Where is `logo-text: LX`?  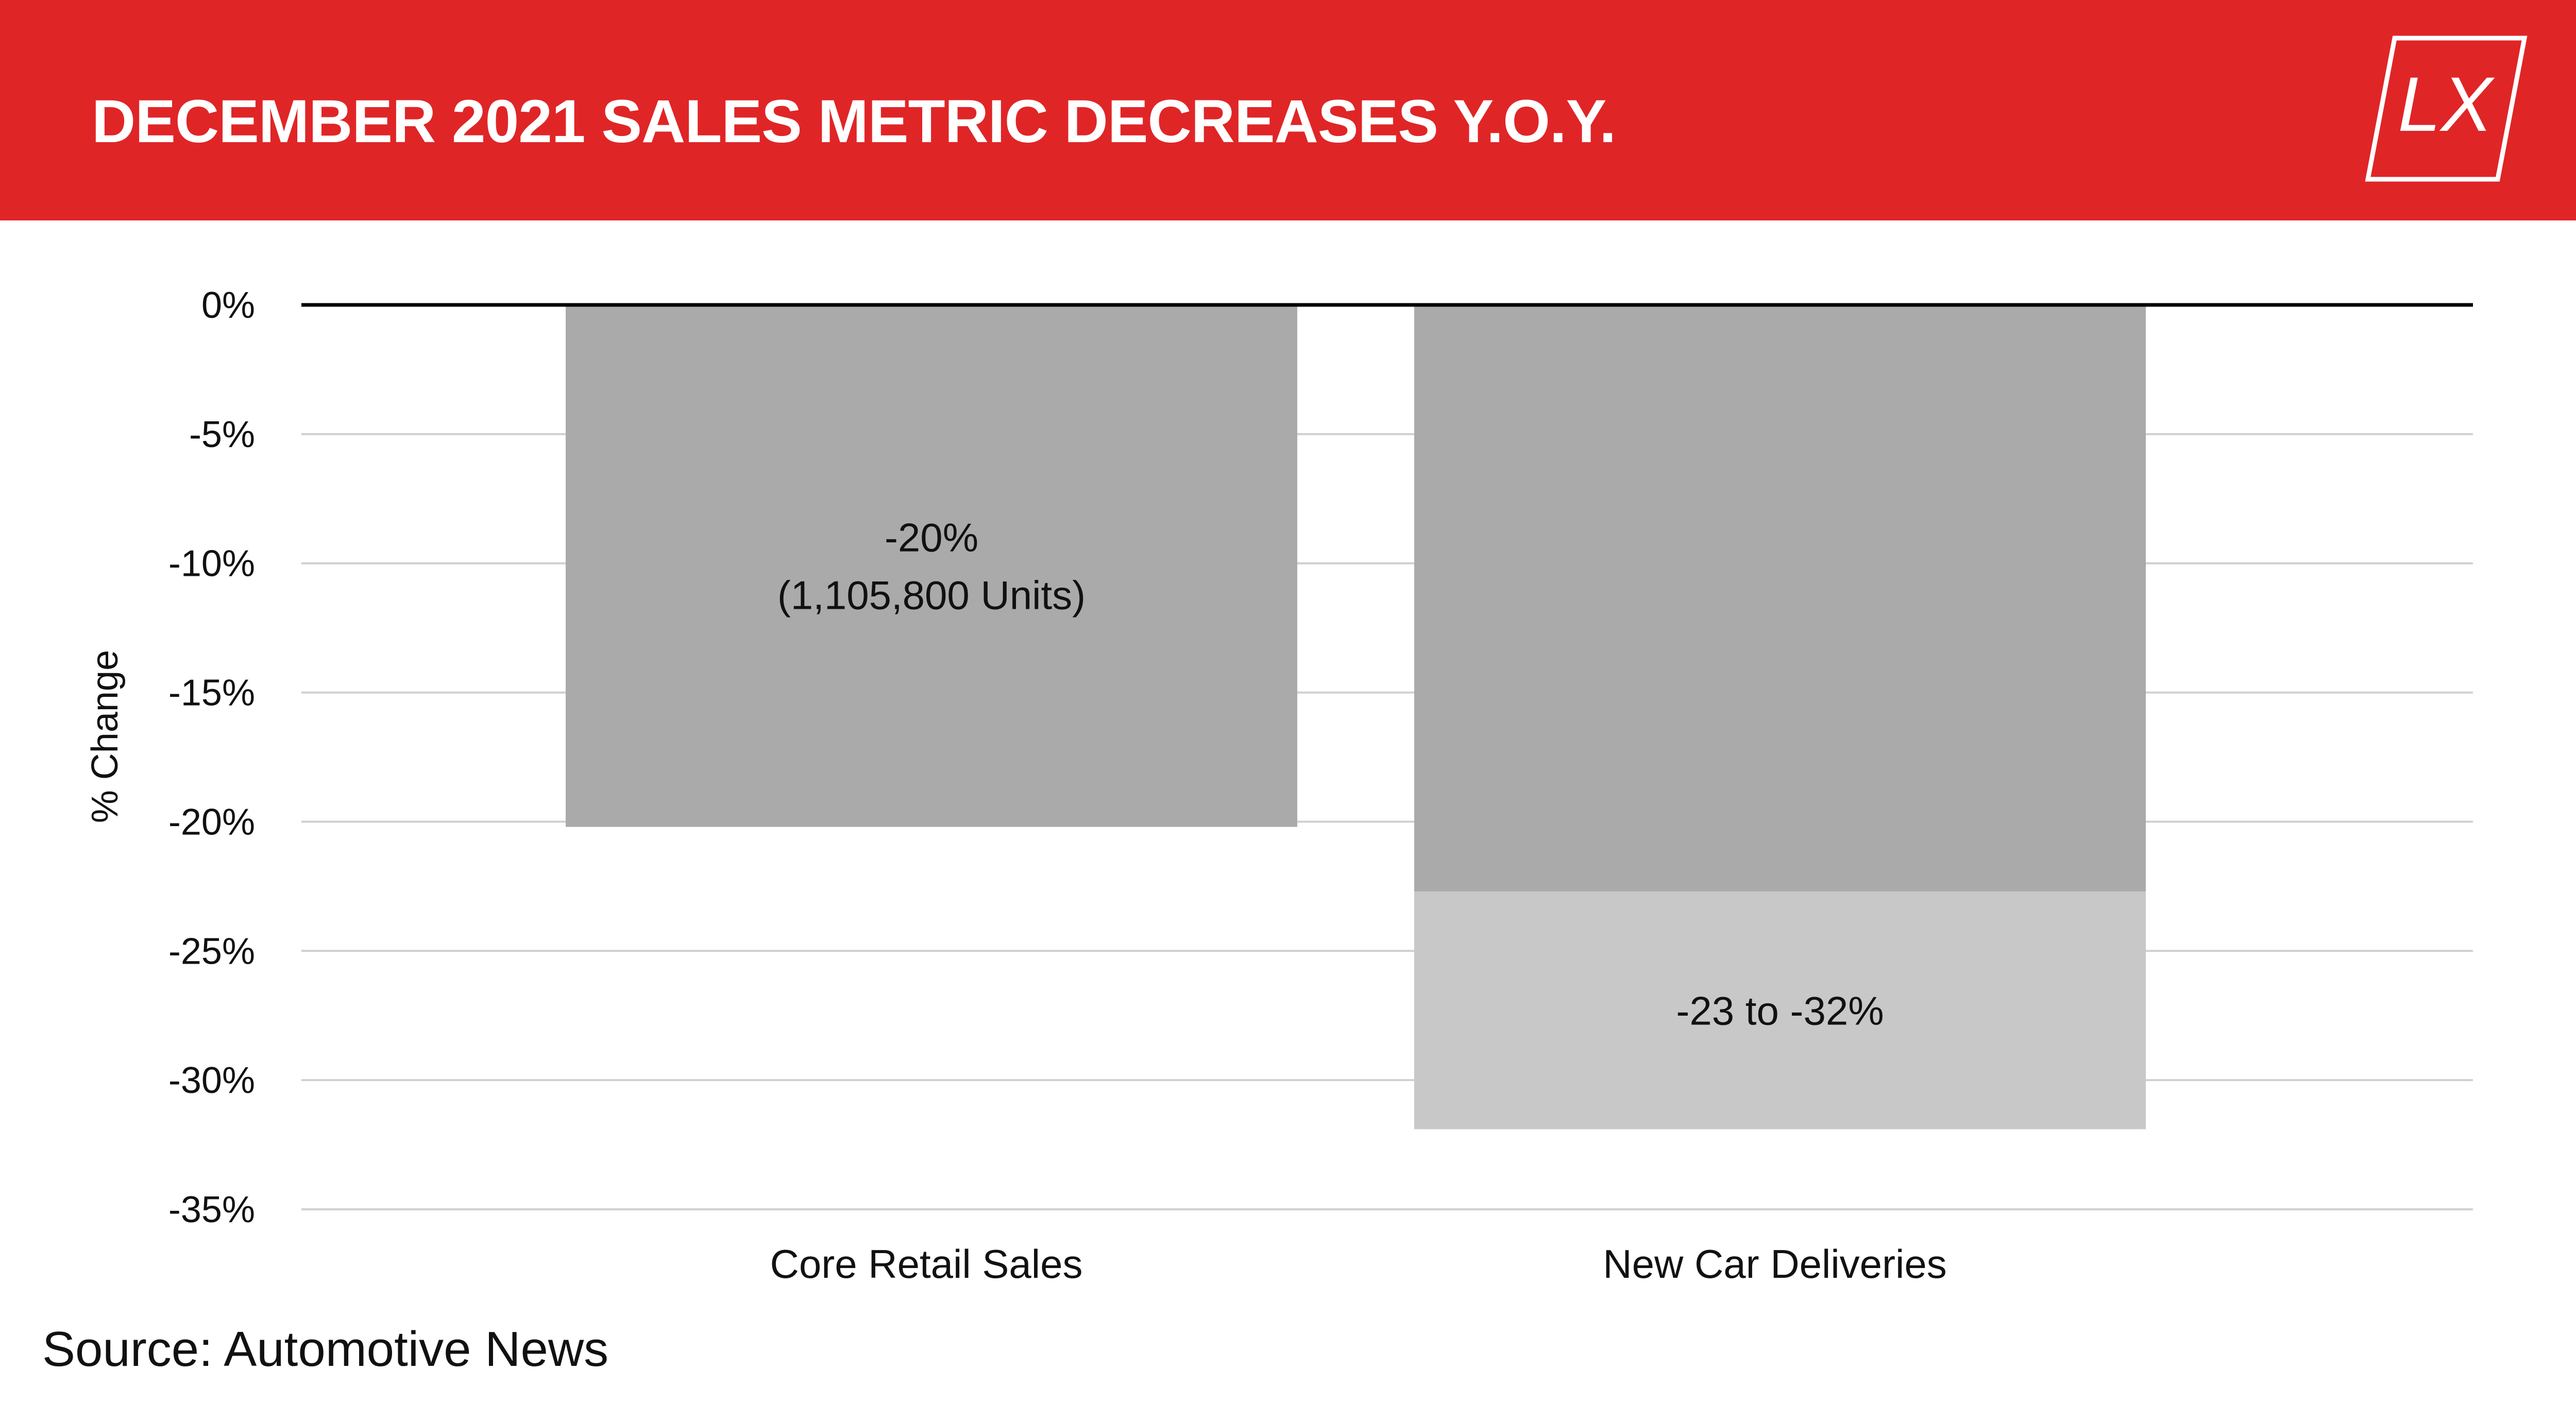
logo-text: LX is located at coordinates (2446, 104).